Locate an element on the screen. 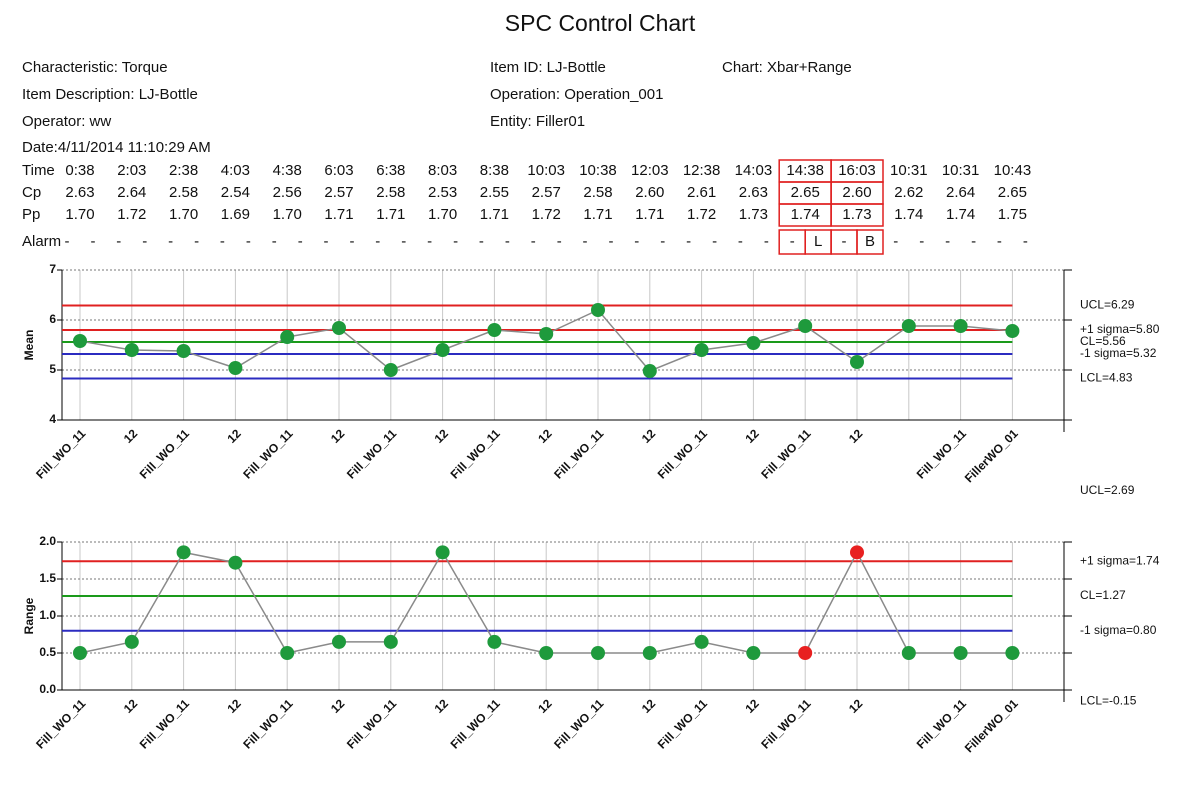 The width and height of the screenshot is (1197, 785). time-cell: 4:03 is located at coordinates (235, 170).